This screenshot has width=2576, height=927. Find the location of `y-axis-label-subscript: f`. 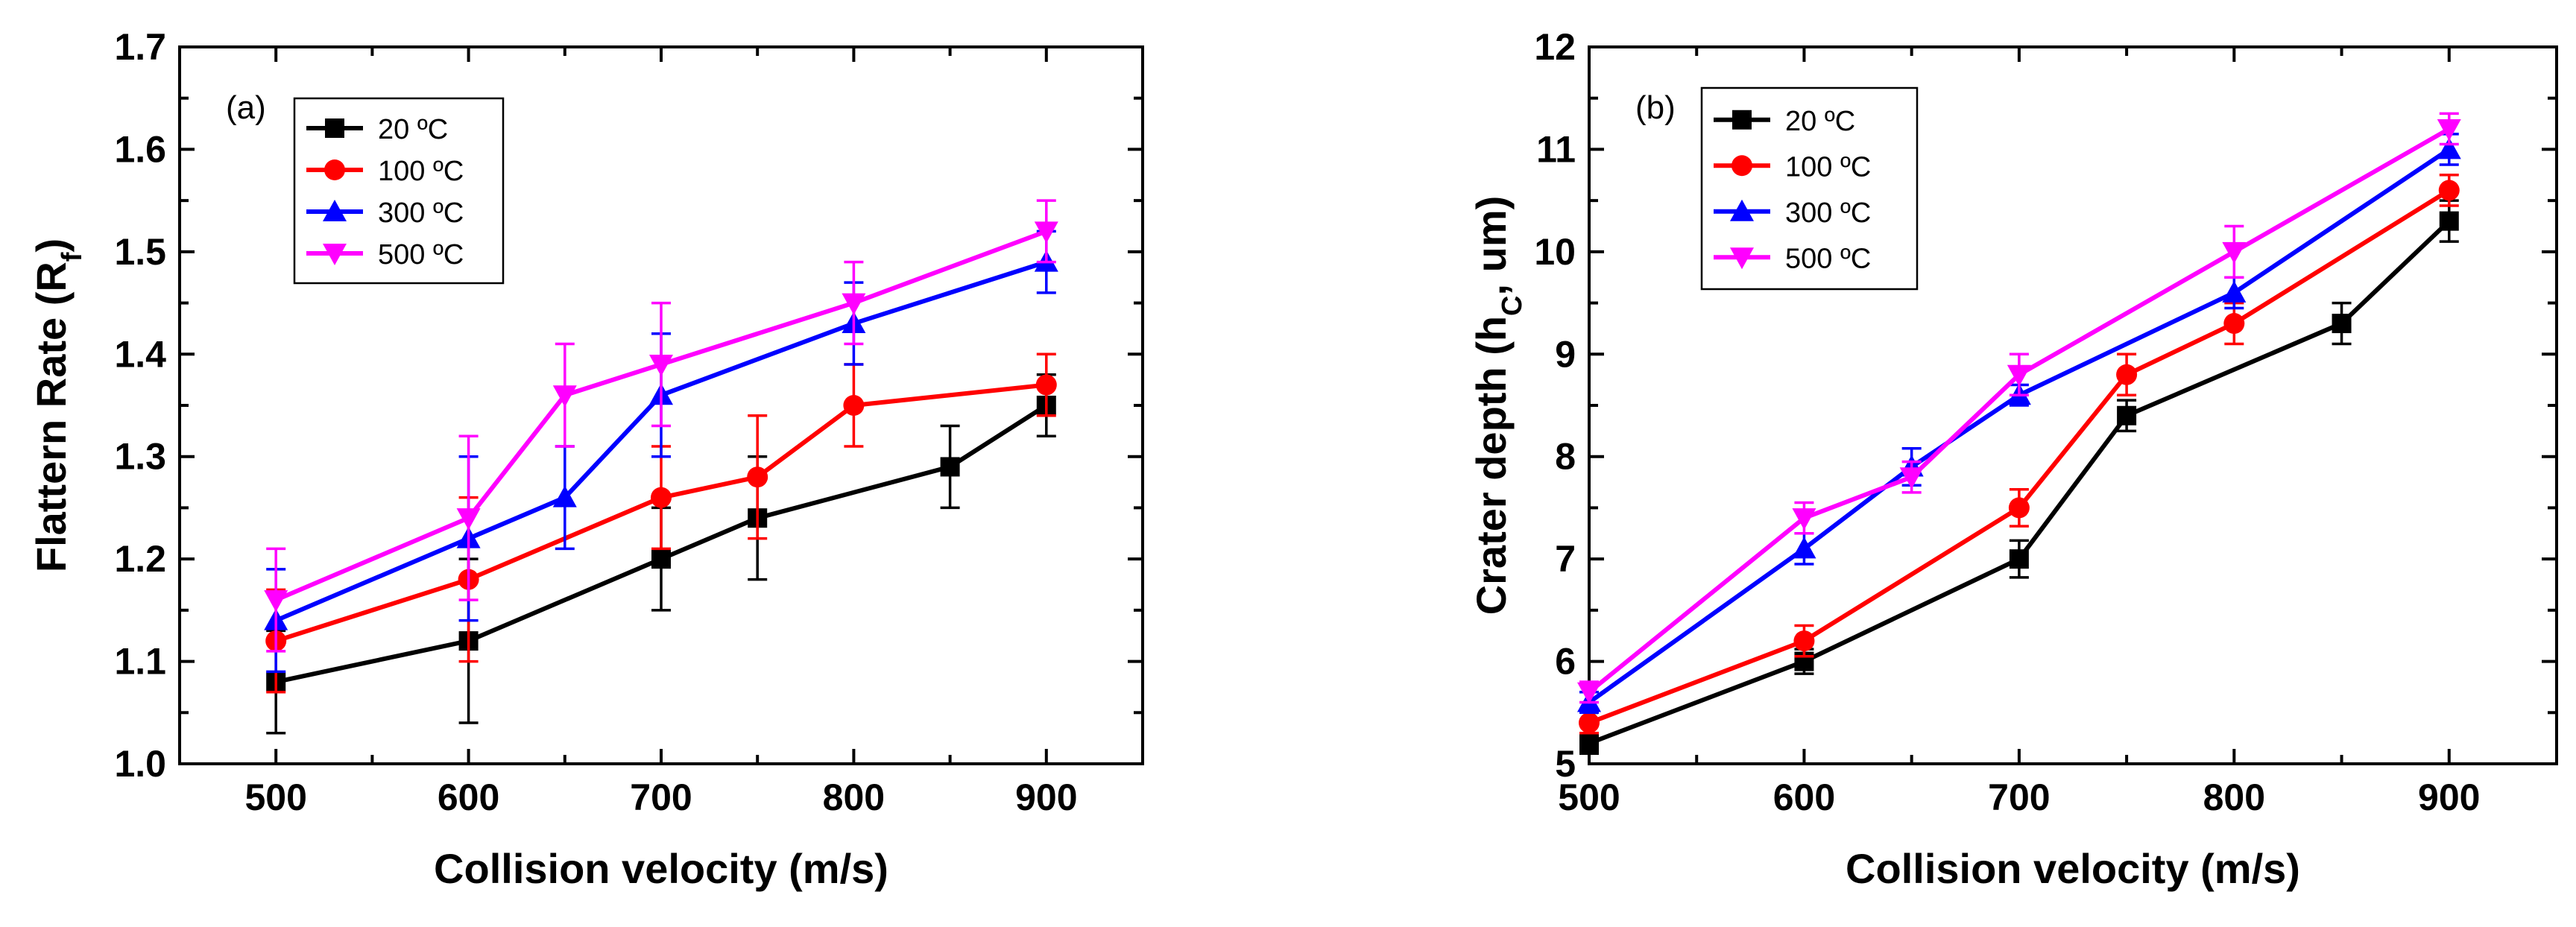

y-axis-label-subscript: f is located at coordinates (72, 257).